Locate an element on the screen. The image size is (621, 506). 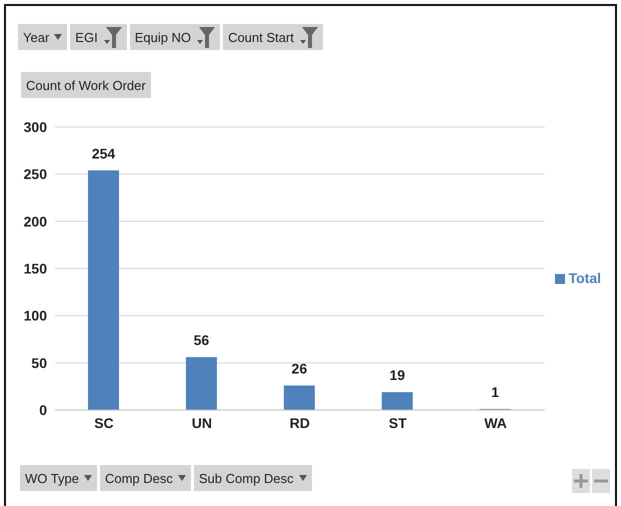
text: EGI is located at coordinates (86, 37).